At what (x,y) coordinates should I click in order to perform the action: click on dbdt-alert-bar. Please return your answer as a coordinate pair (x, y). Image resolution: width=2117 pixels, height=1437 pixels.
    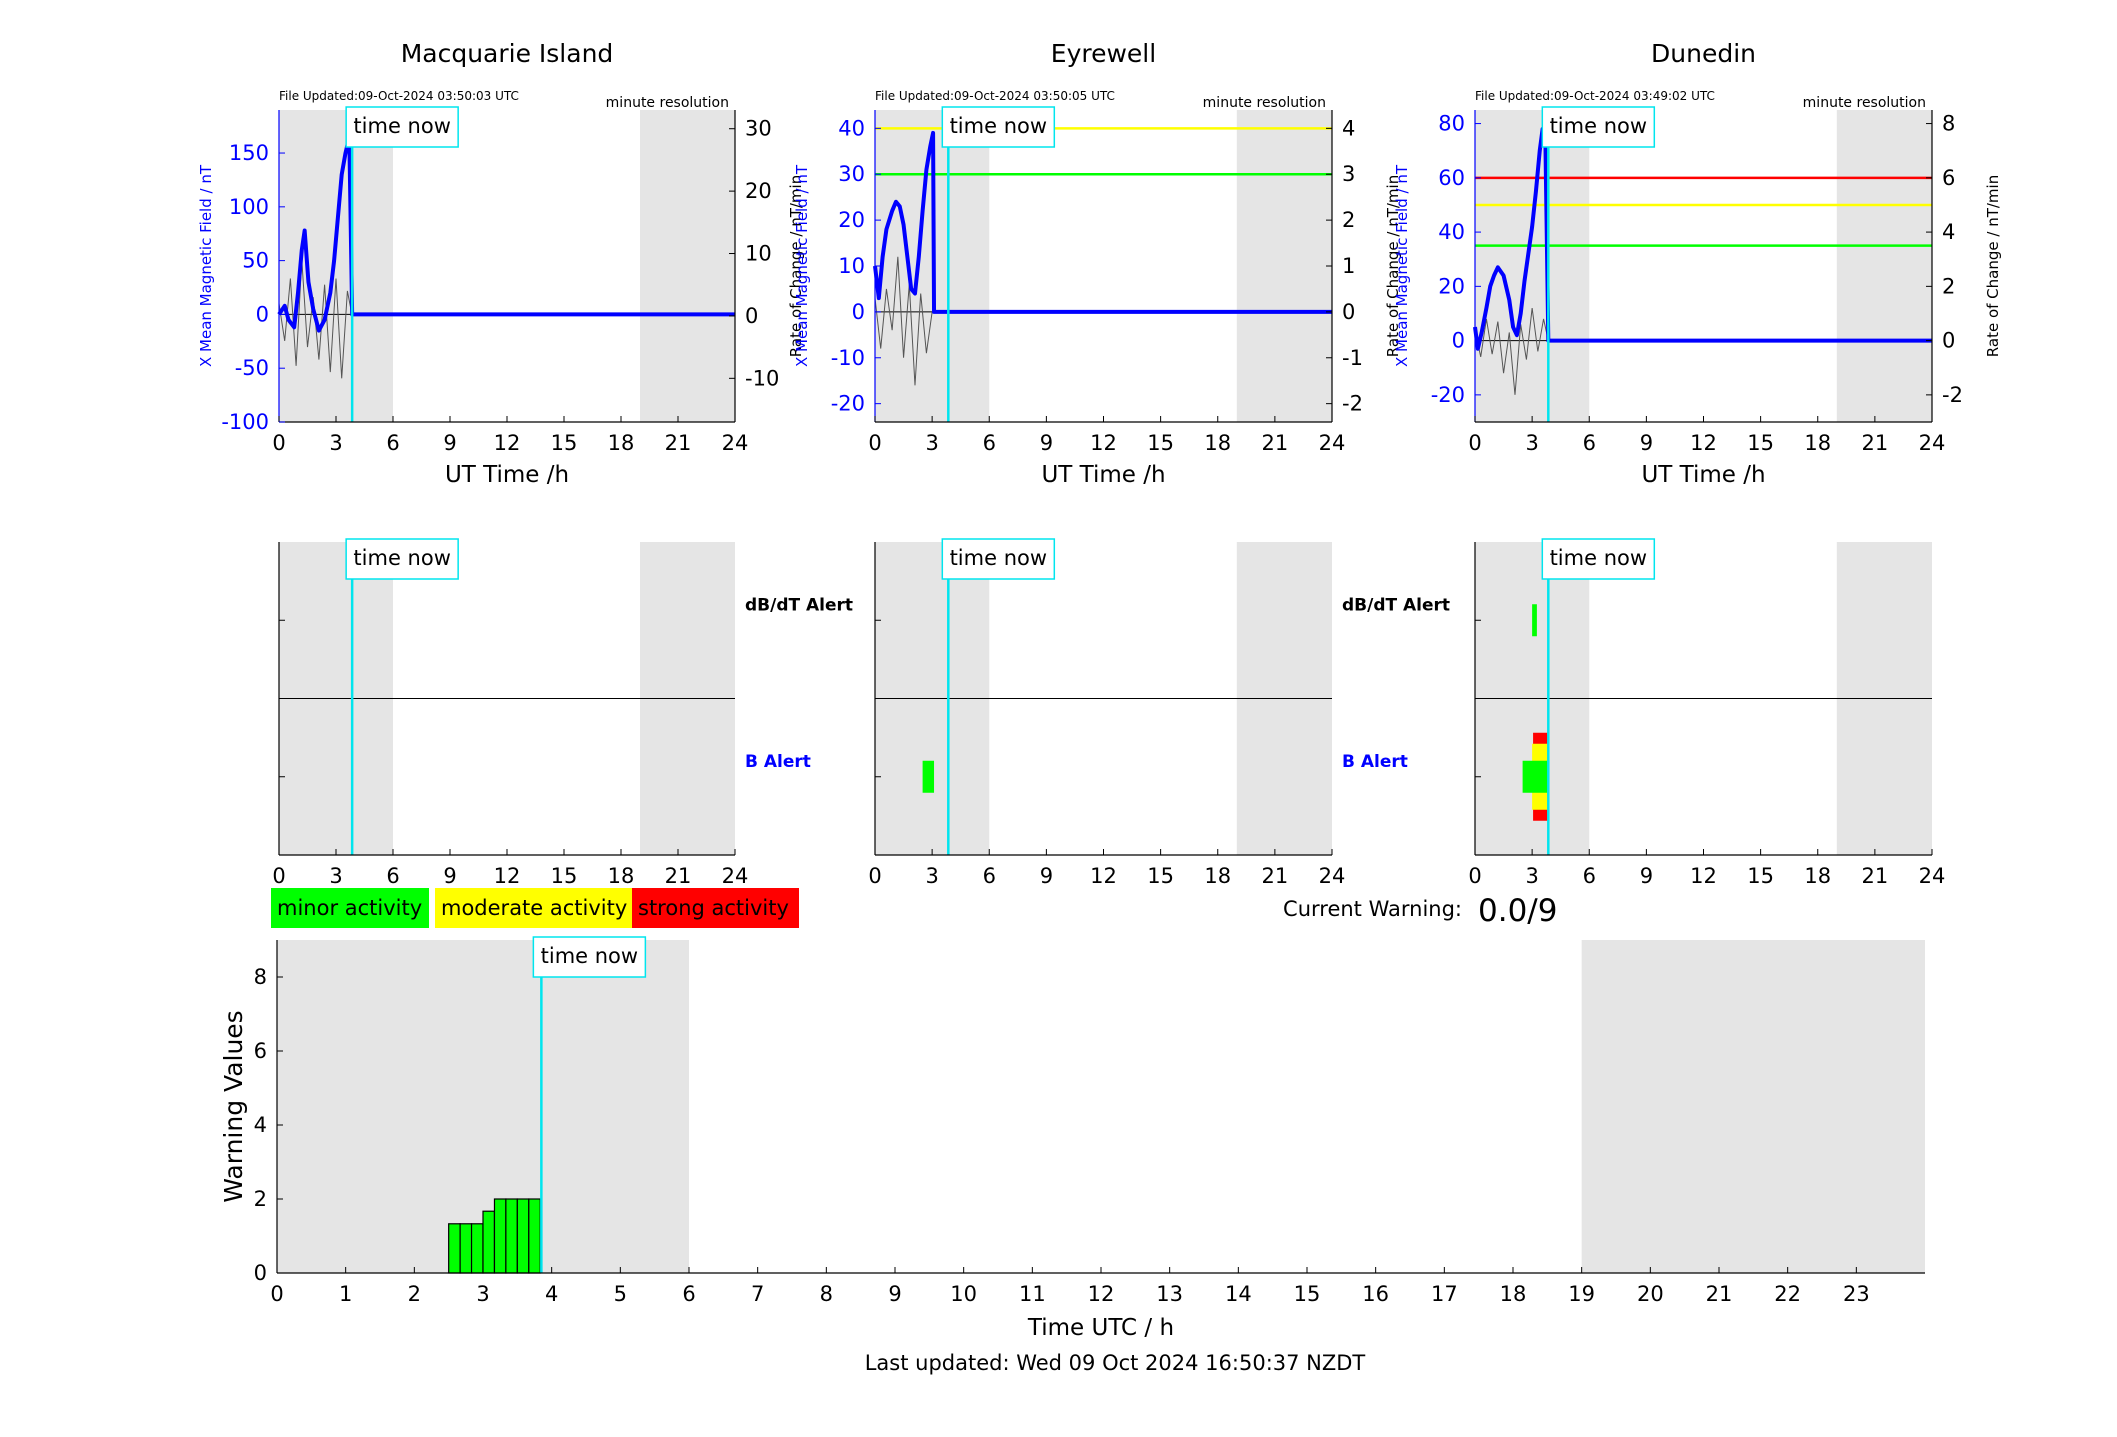
    Looking at the image, I should click on (1534, 620).